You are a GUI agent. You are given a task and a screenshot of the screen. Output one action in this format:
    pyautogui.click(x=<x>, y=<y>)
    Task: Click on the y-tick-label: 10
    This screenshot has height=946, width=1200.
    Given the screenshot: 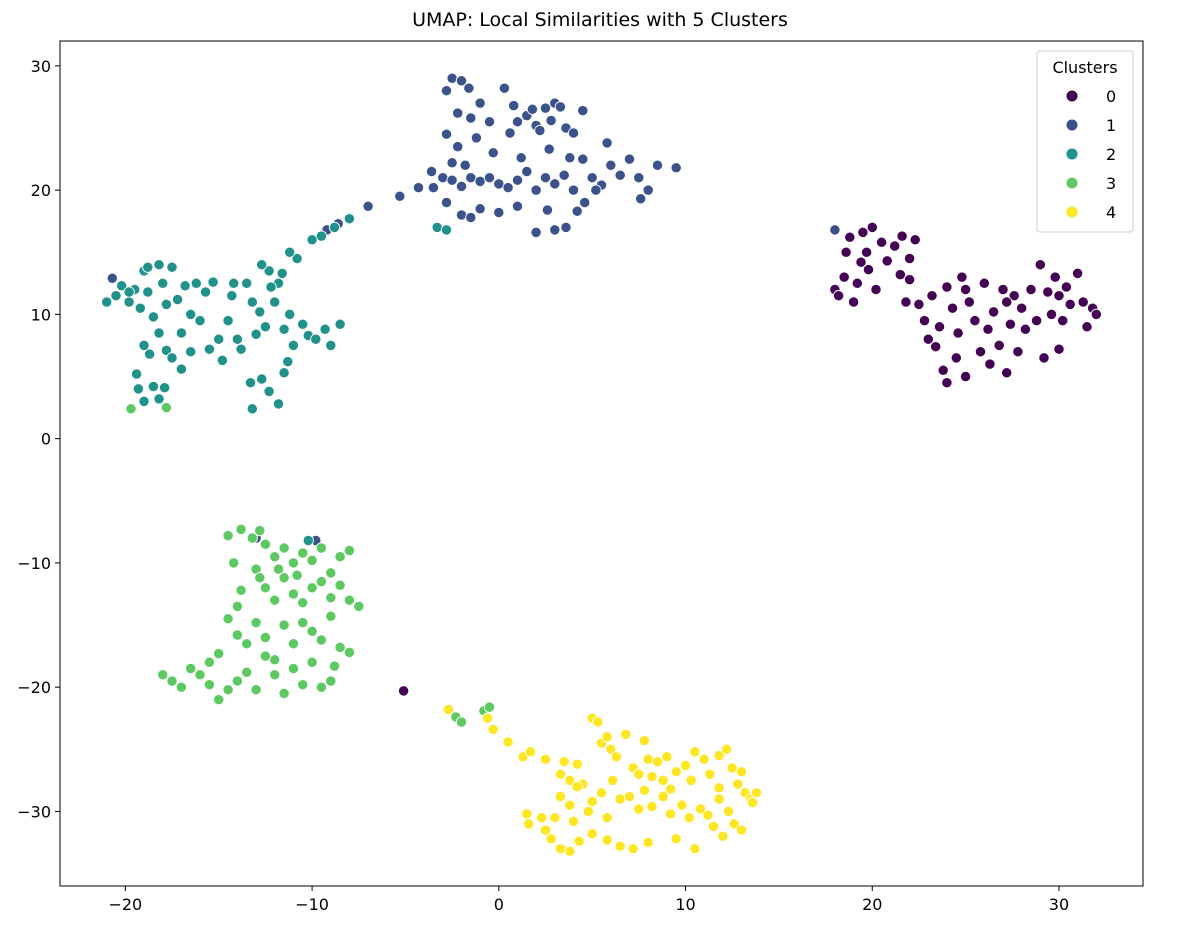 What is the action you would take?
    pyautogui.click(x=41, y=314)
    